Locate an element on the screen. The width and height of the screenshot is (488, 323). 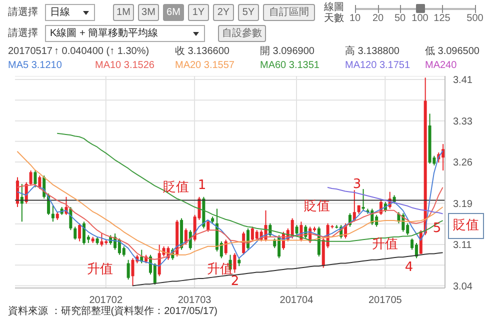
annotation: 2 is located at coordinates (235, 281).